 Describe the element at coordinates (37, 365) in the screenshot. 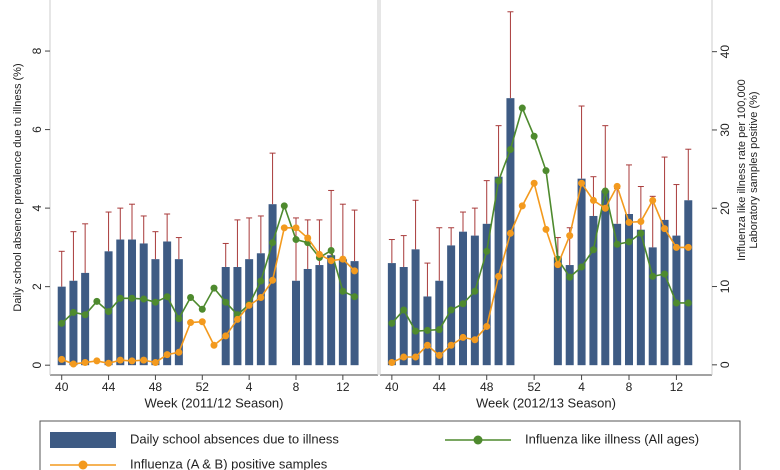

I see `y-tick-label: 0` at that location.